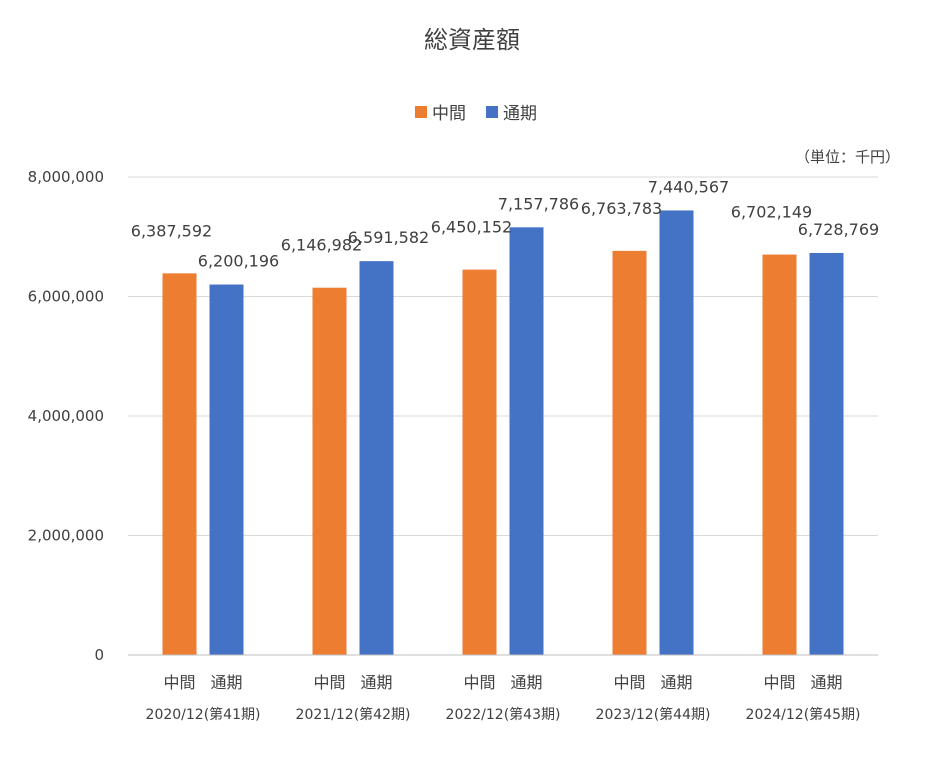 The image size is (944, 767). Describe the element at coordinates (838, 229) in the screenshot. I see `data-label: 6,728,769` at that location.